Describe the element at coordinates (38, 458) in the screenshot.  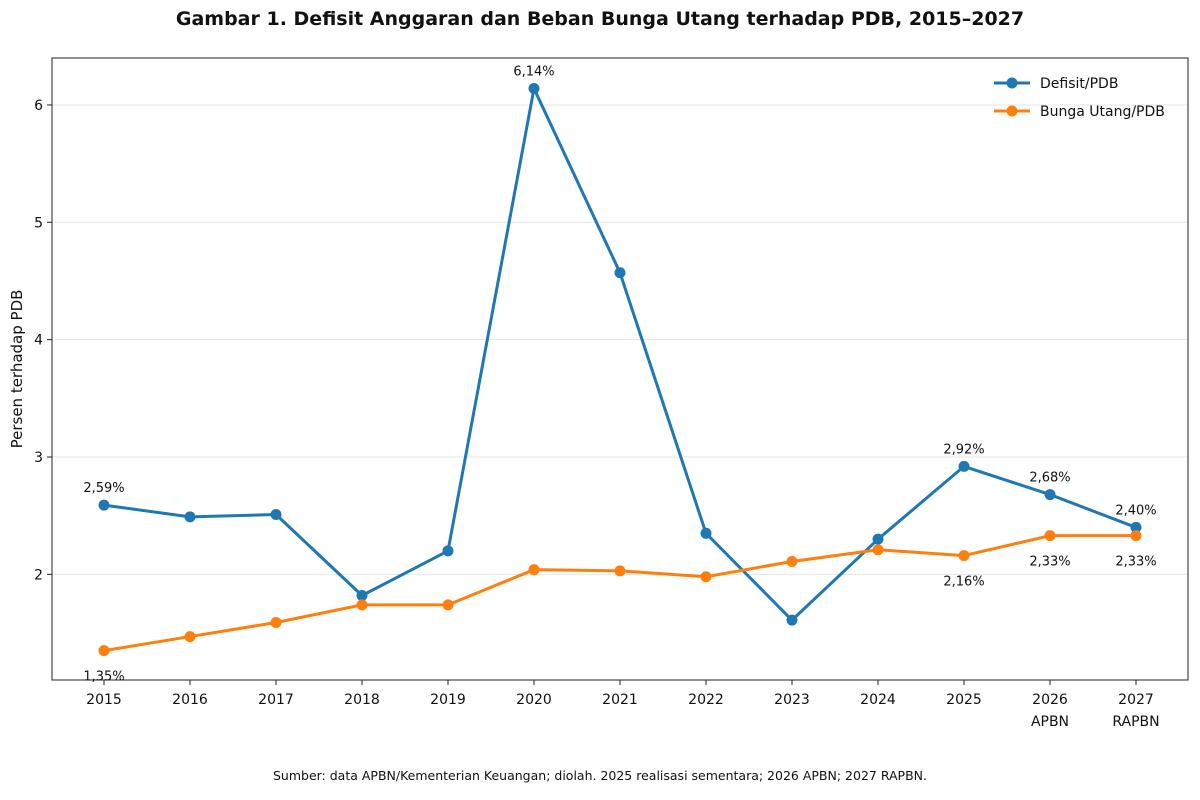
I see `y-tick-label: 3` at that location.